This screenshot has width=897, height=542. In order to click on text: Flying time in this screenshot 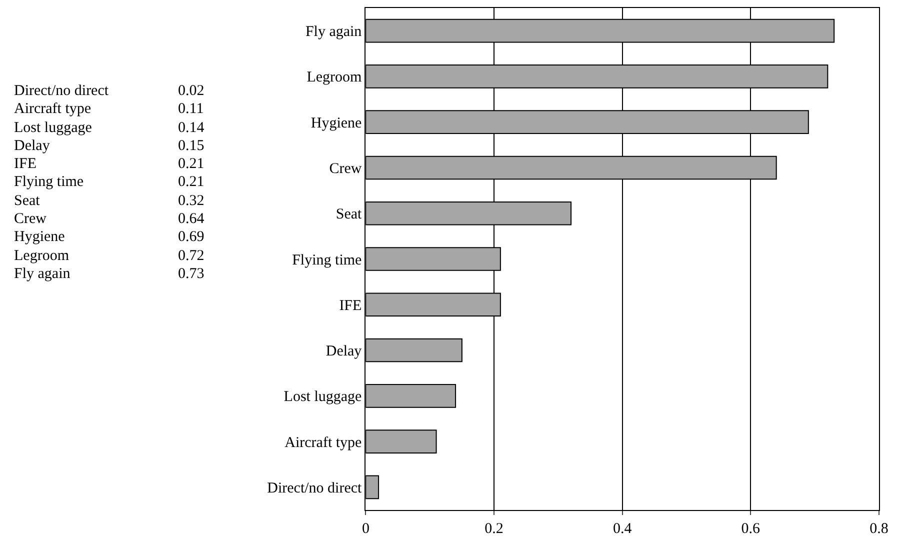, I will do `click(49, 182)`.